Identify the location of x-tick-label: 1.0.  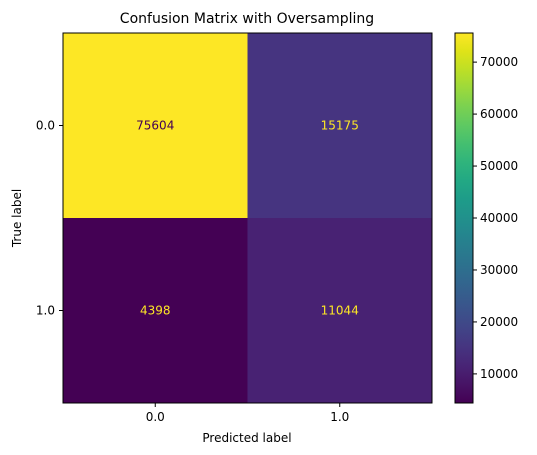
(339, 417).